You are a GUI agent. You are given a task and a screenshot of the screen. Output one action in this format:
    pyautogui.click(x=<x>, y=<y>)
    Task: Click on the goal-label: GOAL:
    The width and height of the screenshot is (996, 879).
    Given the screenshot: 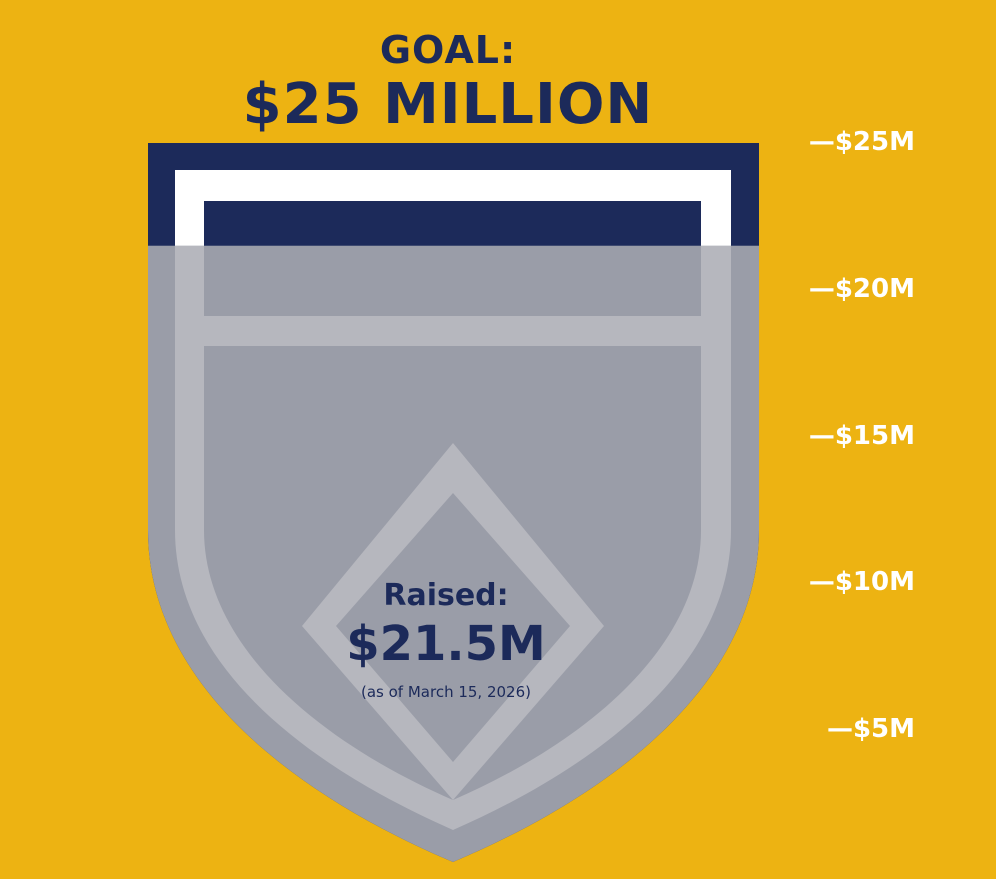 What is the action you would take?
    pyautogui.click(x=448, y=50)
    